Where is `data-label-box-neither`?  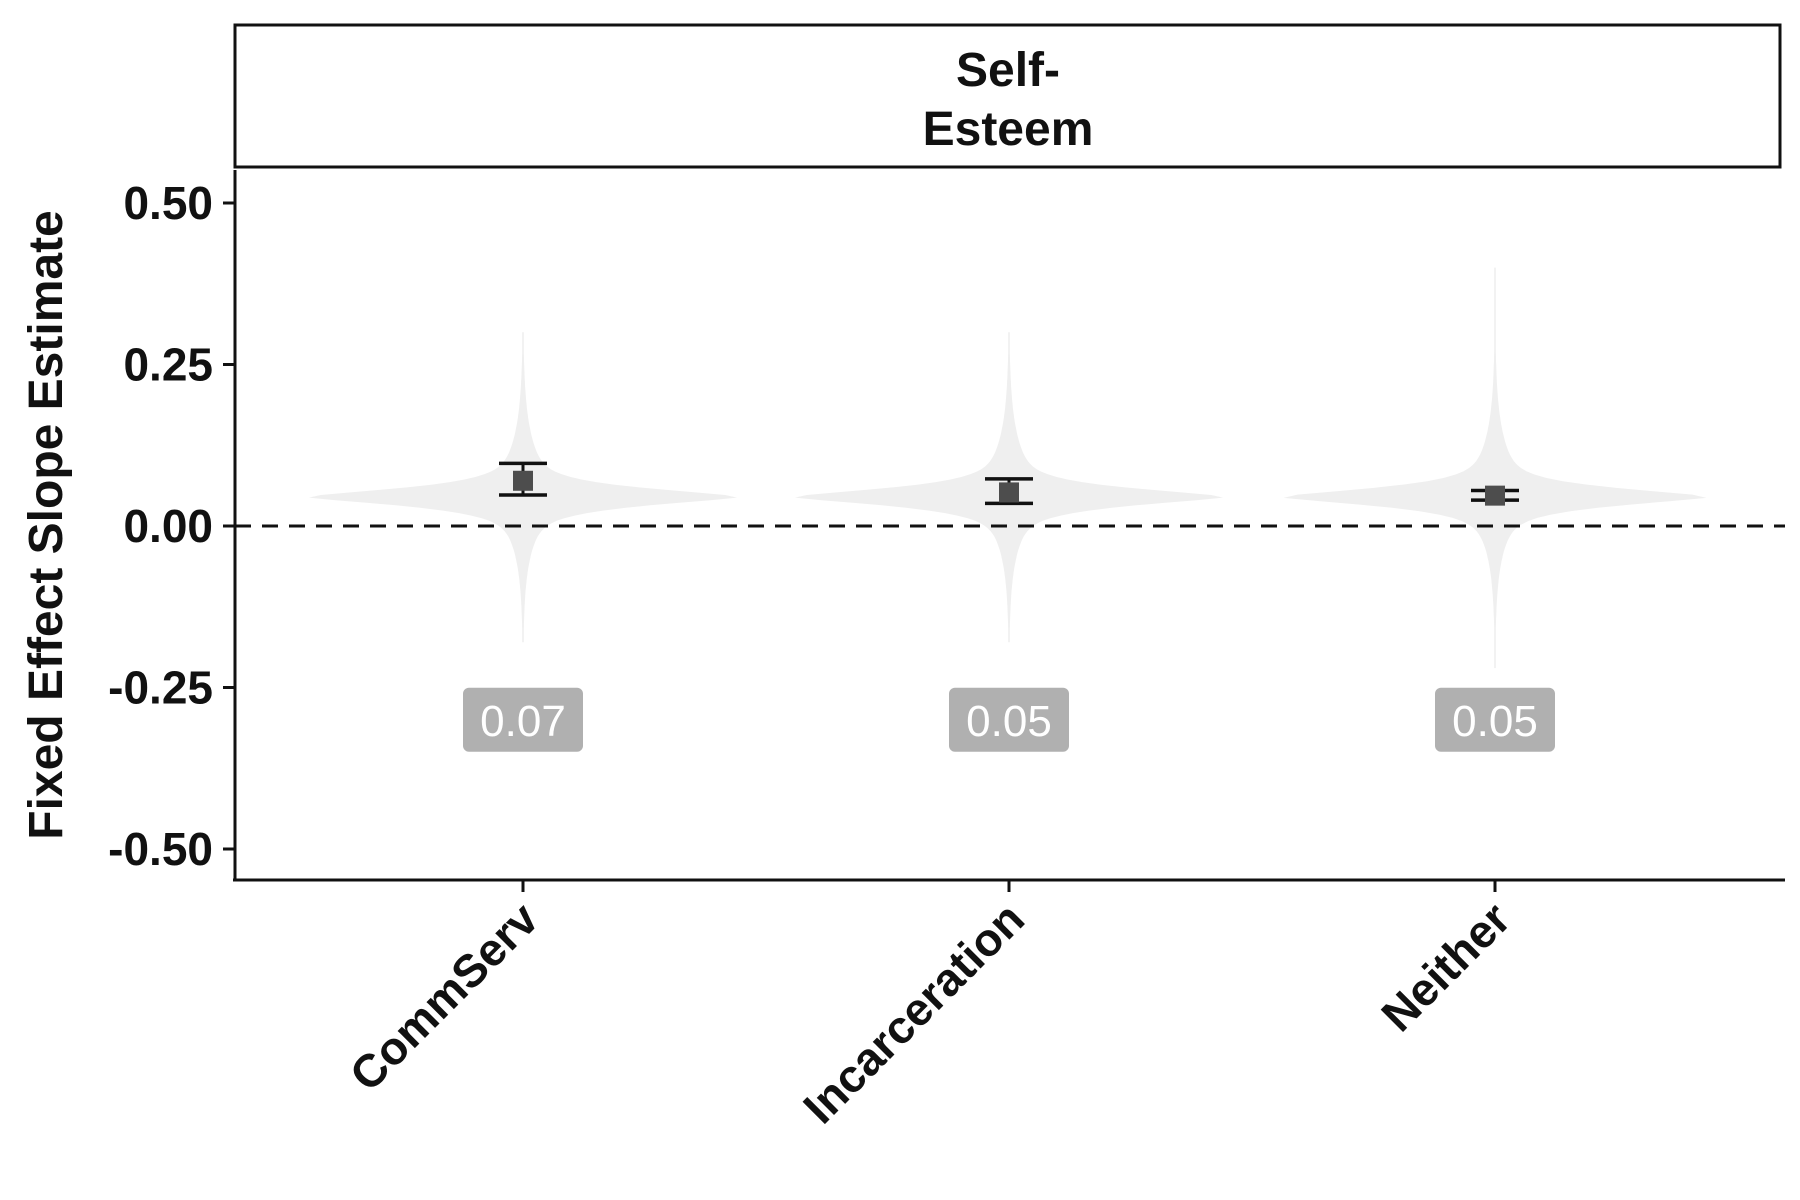 data-label-box-neither is located at coordinates (1495, 719).